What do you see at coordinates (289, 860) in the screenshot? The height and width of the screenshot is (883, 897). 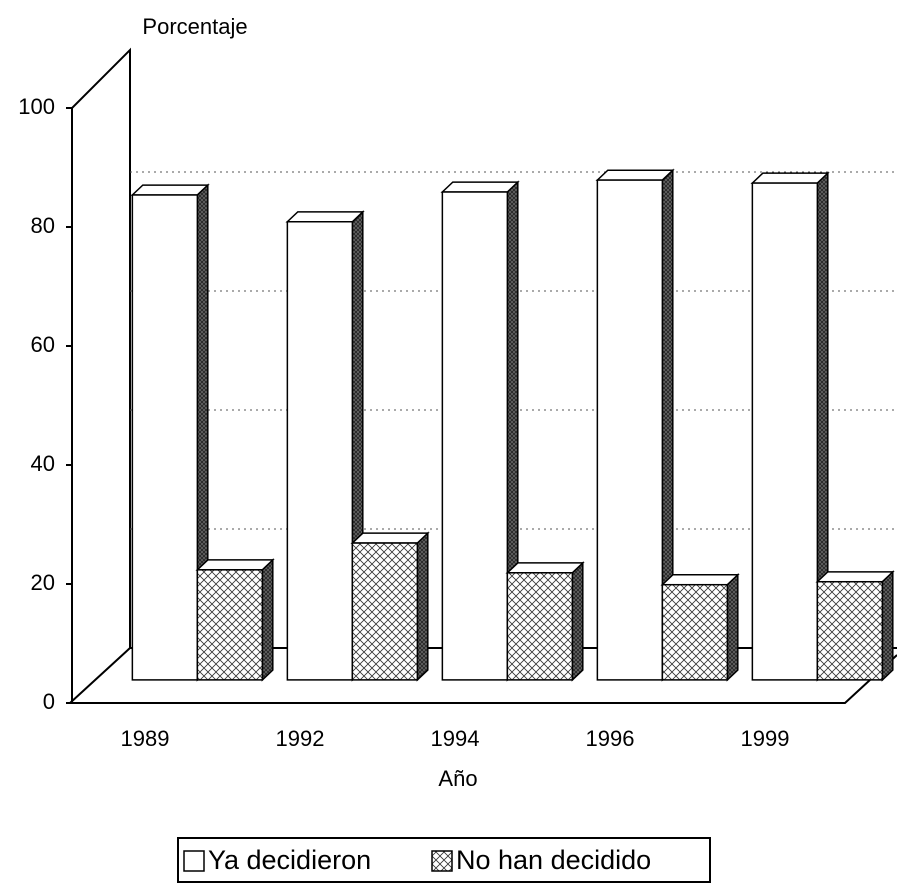 I see `legend-label: Ya decidieron` at bounding box center [289, 860].